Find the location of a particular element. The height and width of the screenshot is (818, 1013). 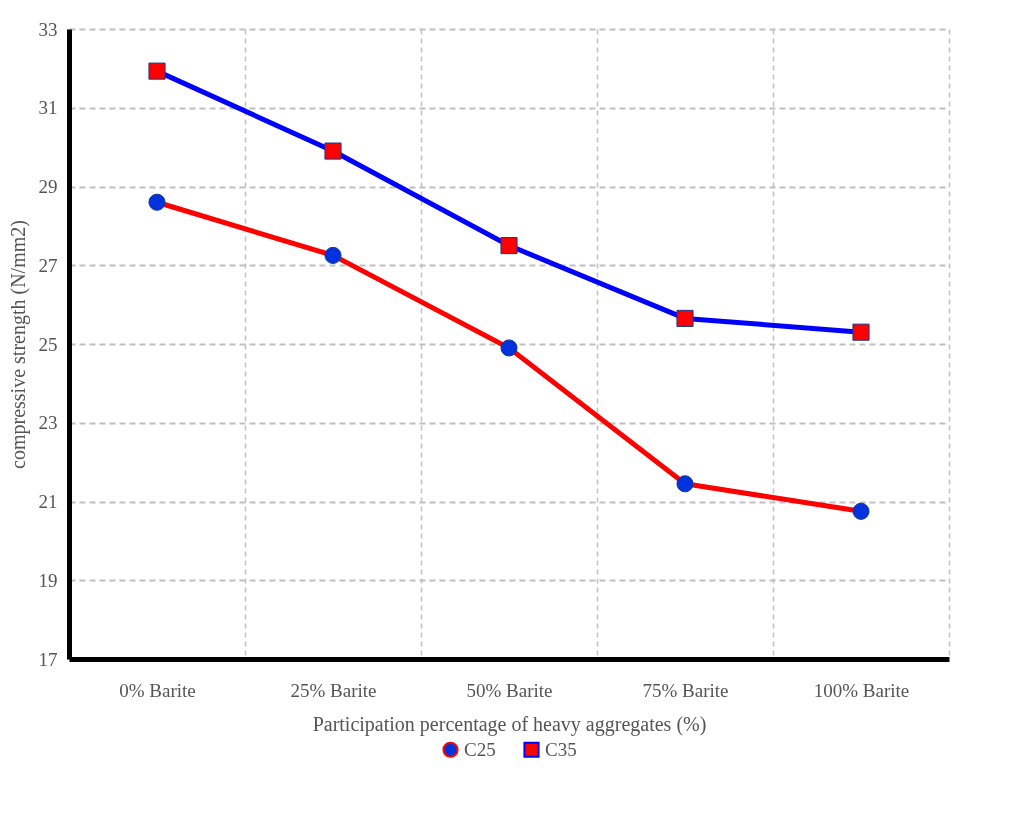

y-axis-title: compressive strength (N/mm2) is located at coordinates (18, 344).